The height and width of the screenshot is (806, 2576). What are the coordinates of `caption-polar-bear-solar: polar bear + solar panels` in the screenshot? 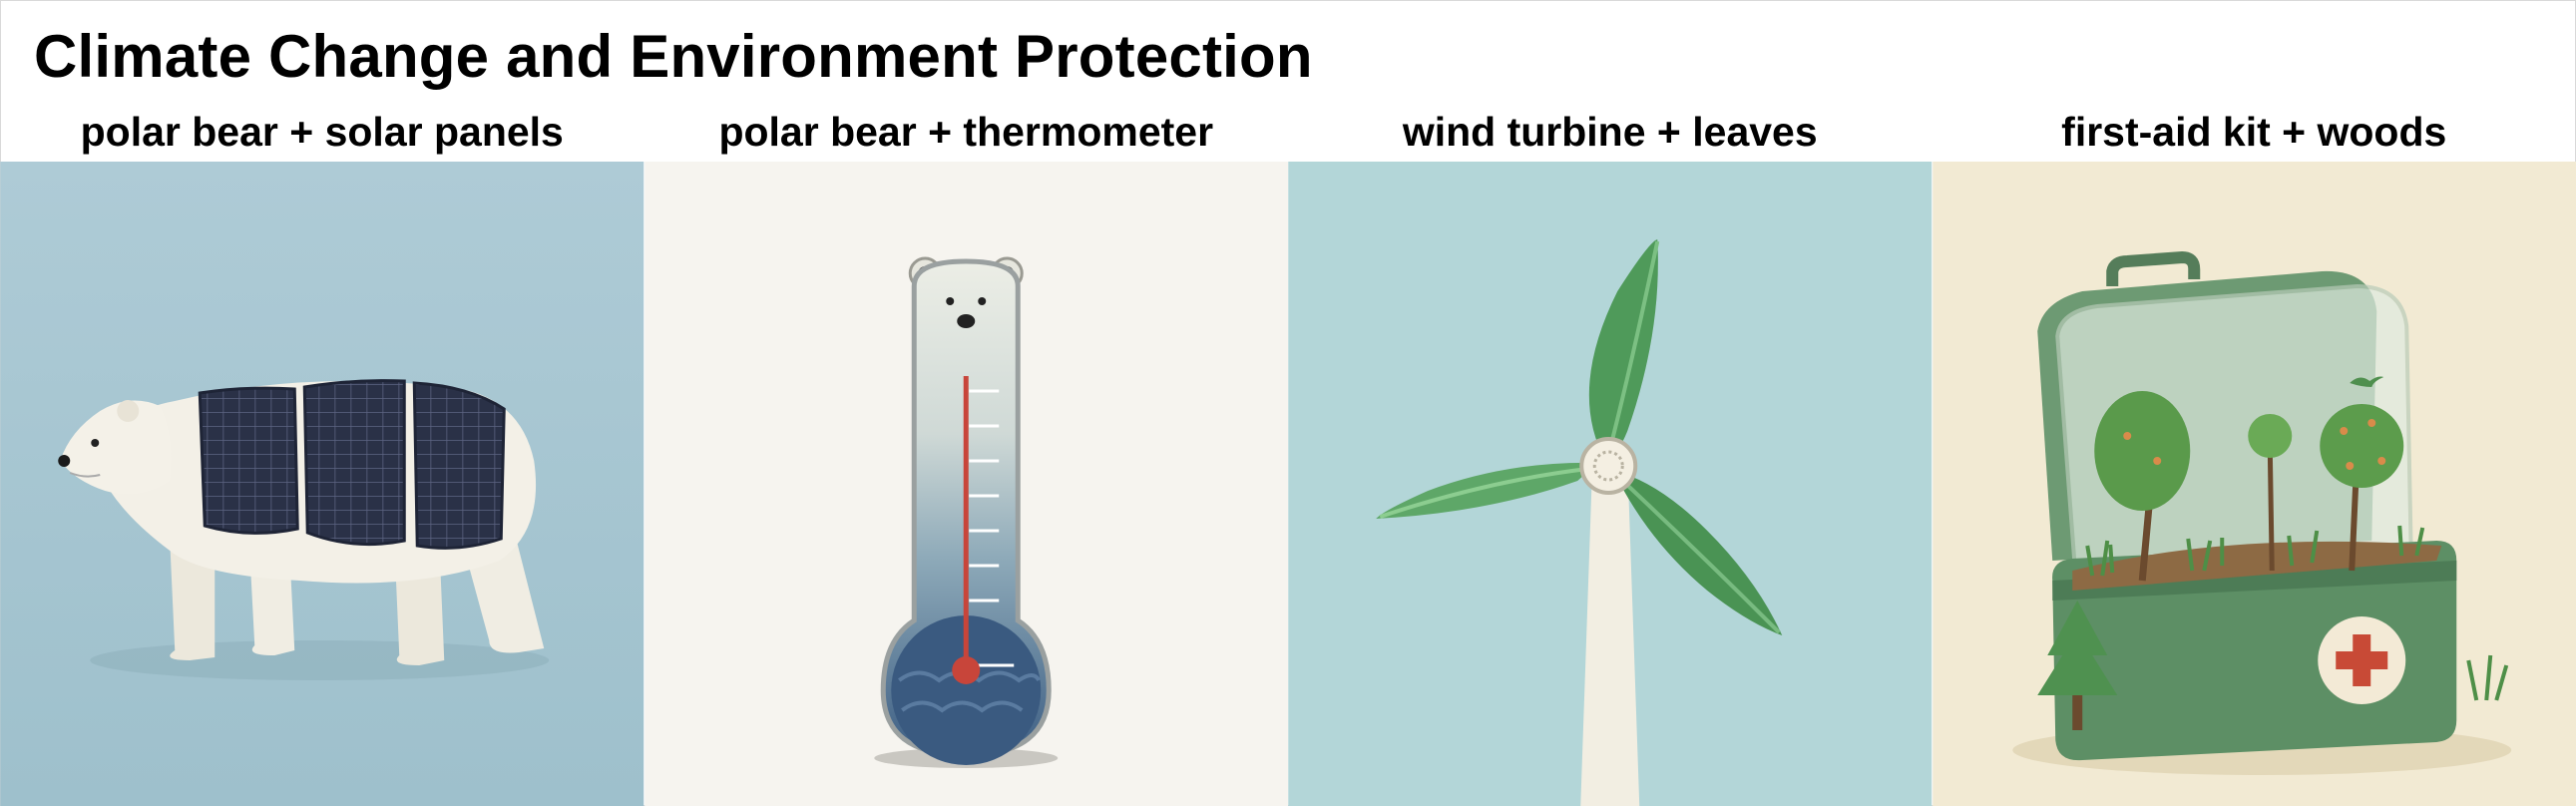 It's located at (322, 132).